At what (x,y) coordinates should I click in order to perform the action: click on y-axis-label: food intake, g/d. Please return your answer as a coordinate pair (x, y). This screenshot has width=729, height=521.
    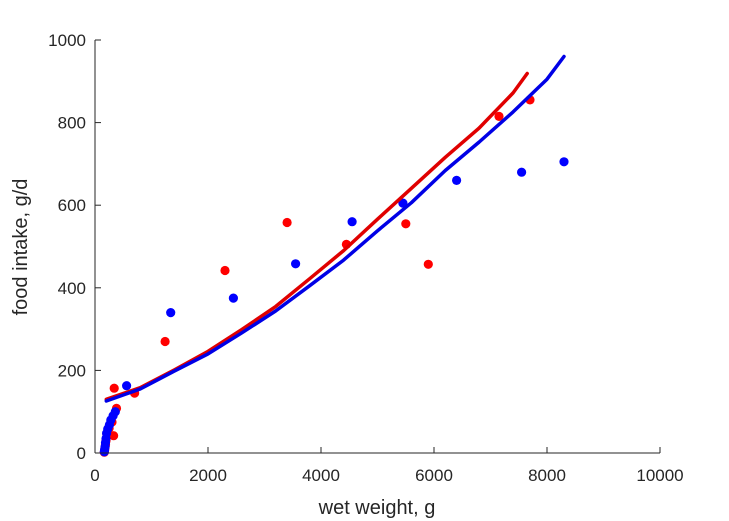
    Looking at the image, I should click on (21, 247).